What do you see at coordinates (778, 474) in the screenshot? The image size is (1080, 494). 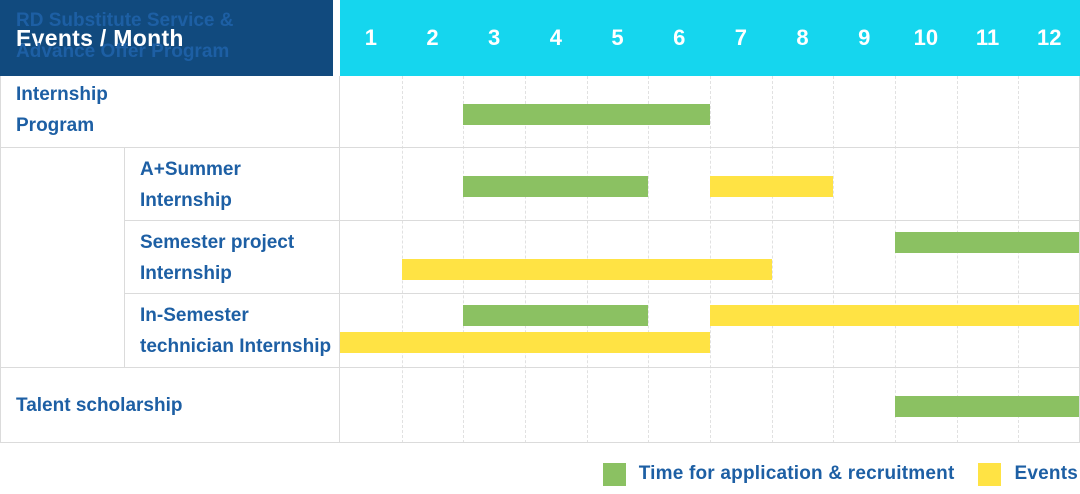 I see `legend-item-application: Time for application & recruitment` at bounding box center [778, 474].